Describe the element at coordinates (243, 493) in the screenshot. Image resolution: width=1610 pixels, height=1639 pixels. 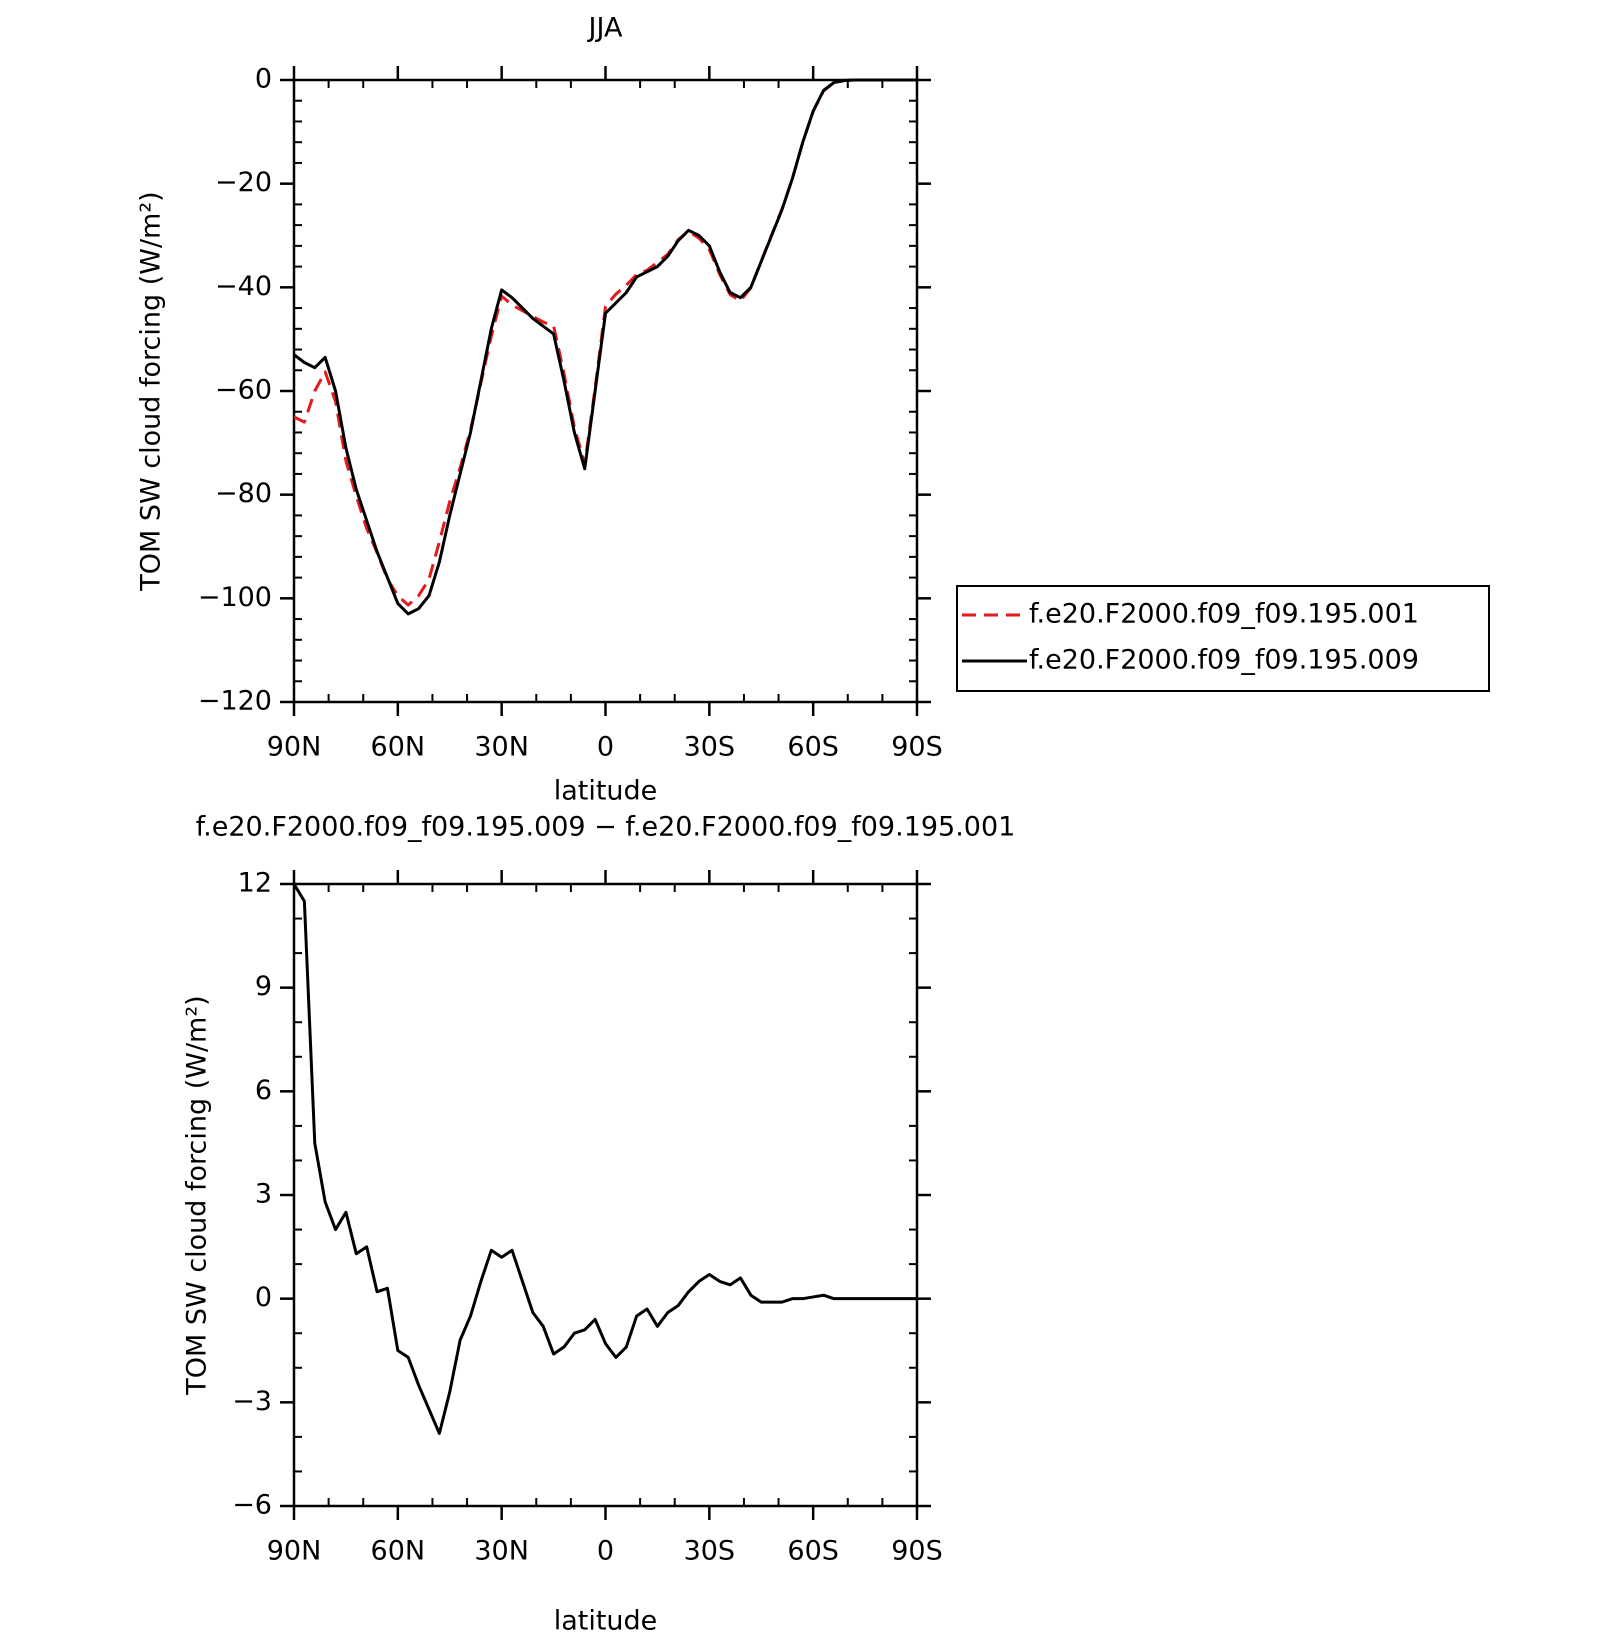
I see `y-tick-label: −80` at that location.